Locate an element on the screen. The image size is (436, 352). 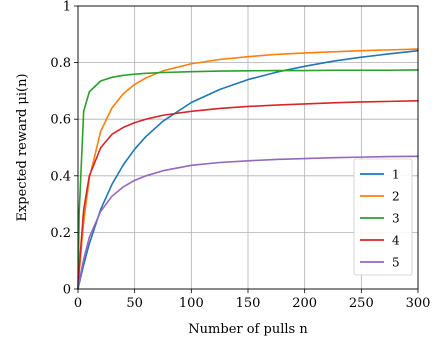
y-tick-label: 0 is located at coordinates (67, 290).